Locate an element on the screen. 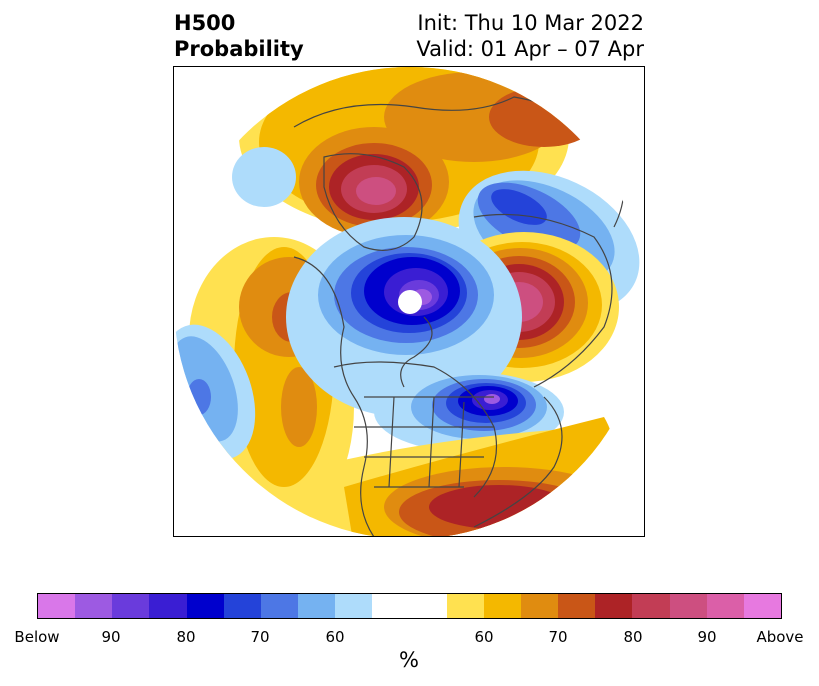 The height and width of the screenshot is (686, 819). colorbar is located at coordinates (409, 606).